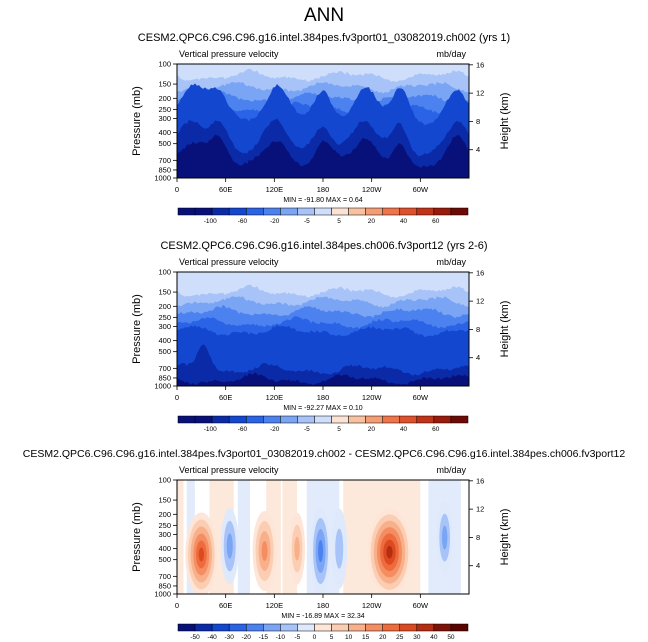 This screenshot has height=642, width=648. What do you see at coordinates (436, 221) in the screenshot?
I see `colorbar-label: 60` at bounding box center [436, 221].